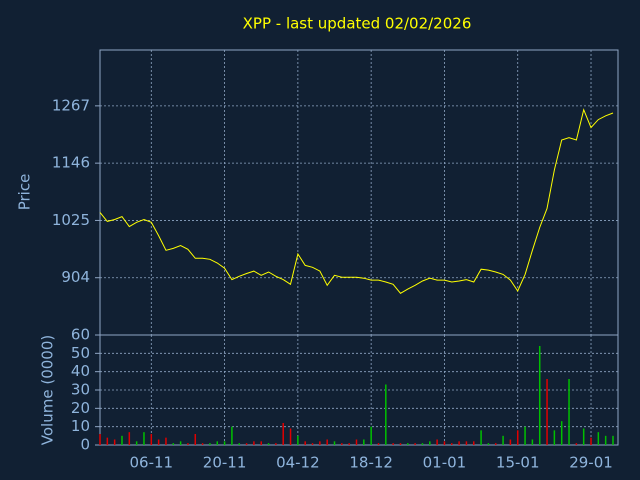  I want to click on y-tick-label: 40, so click(80, 371).